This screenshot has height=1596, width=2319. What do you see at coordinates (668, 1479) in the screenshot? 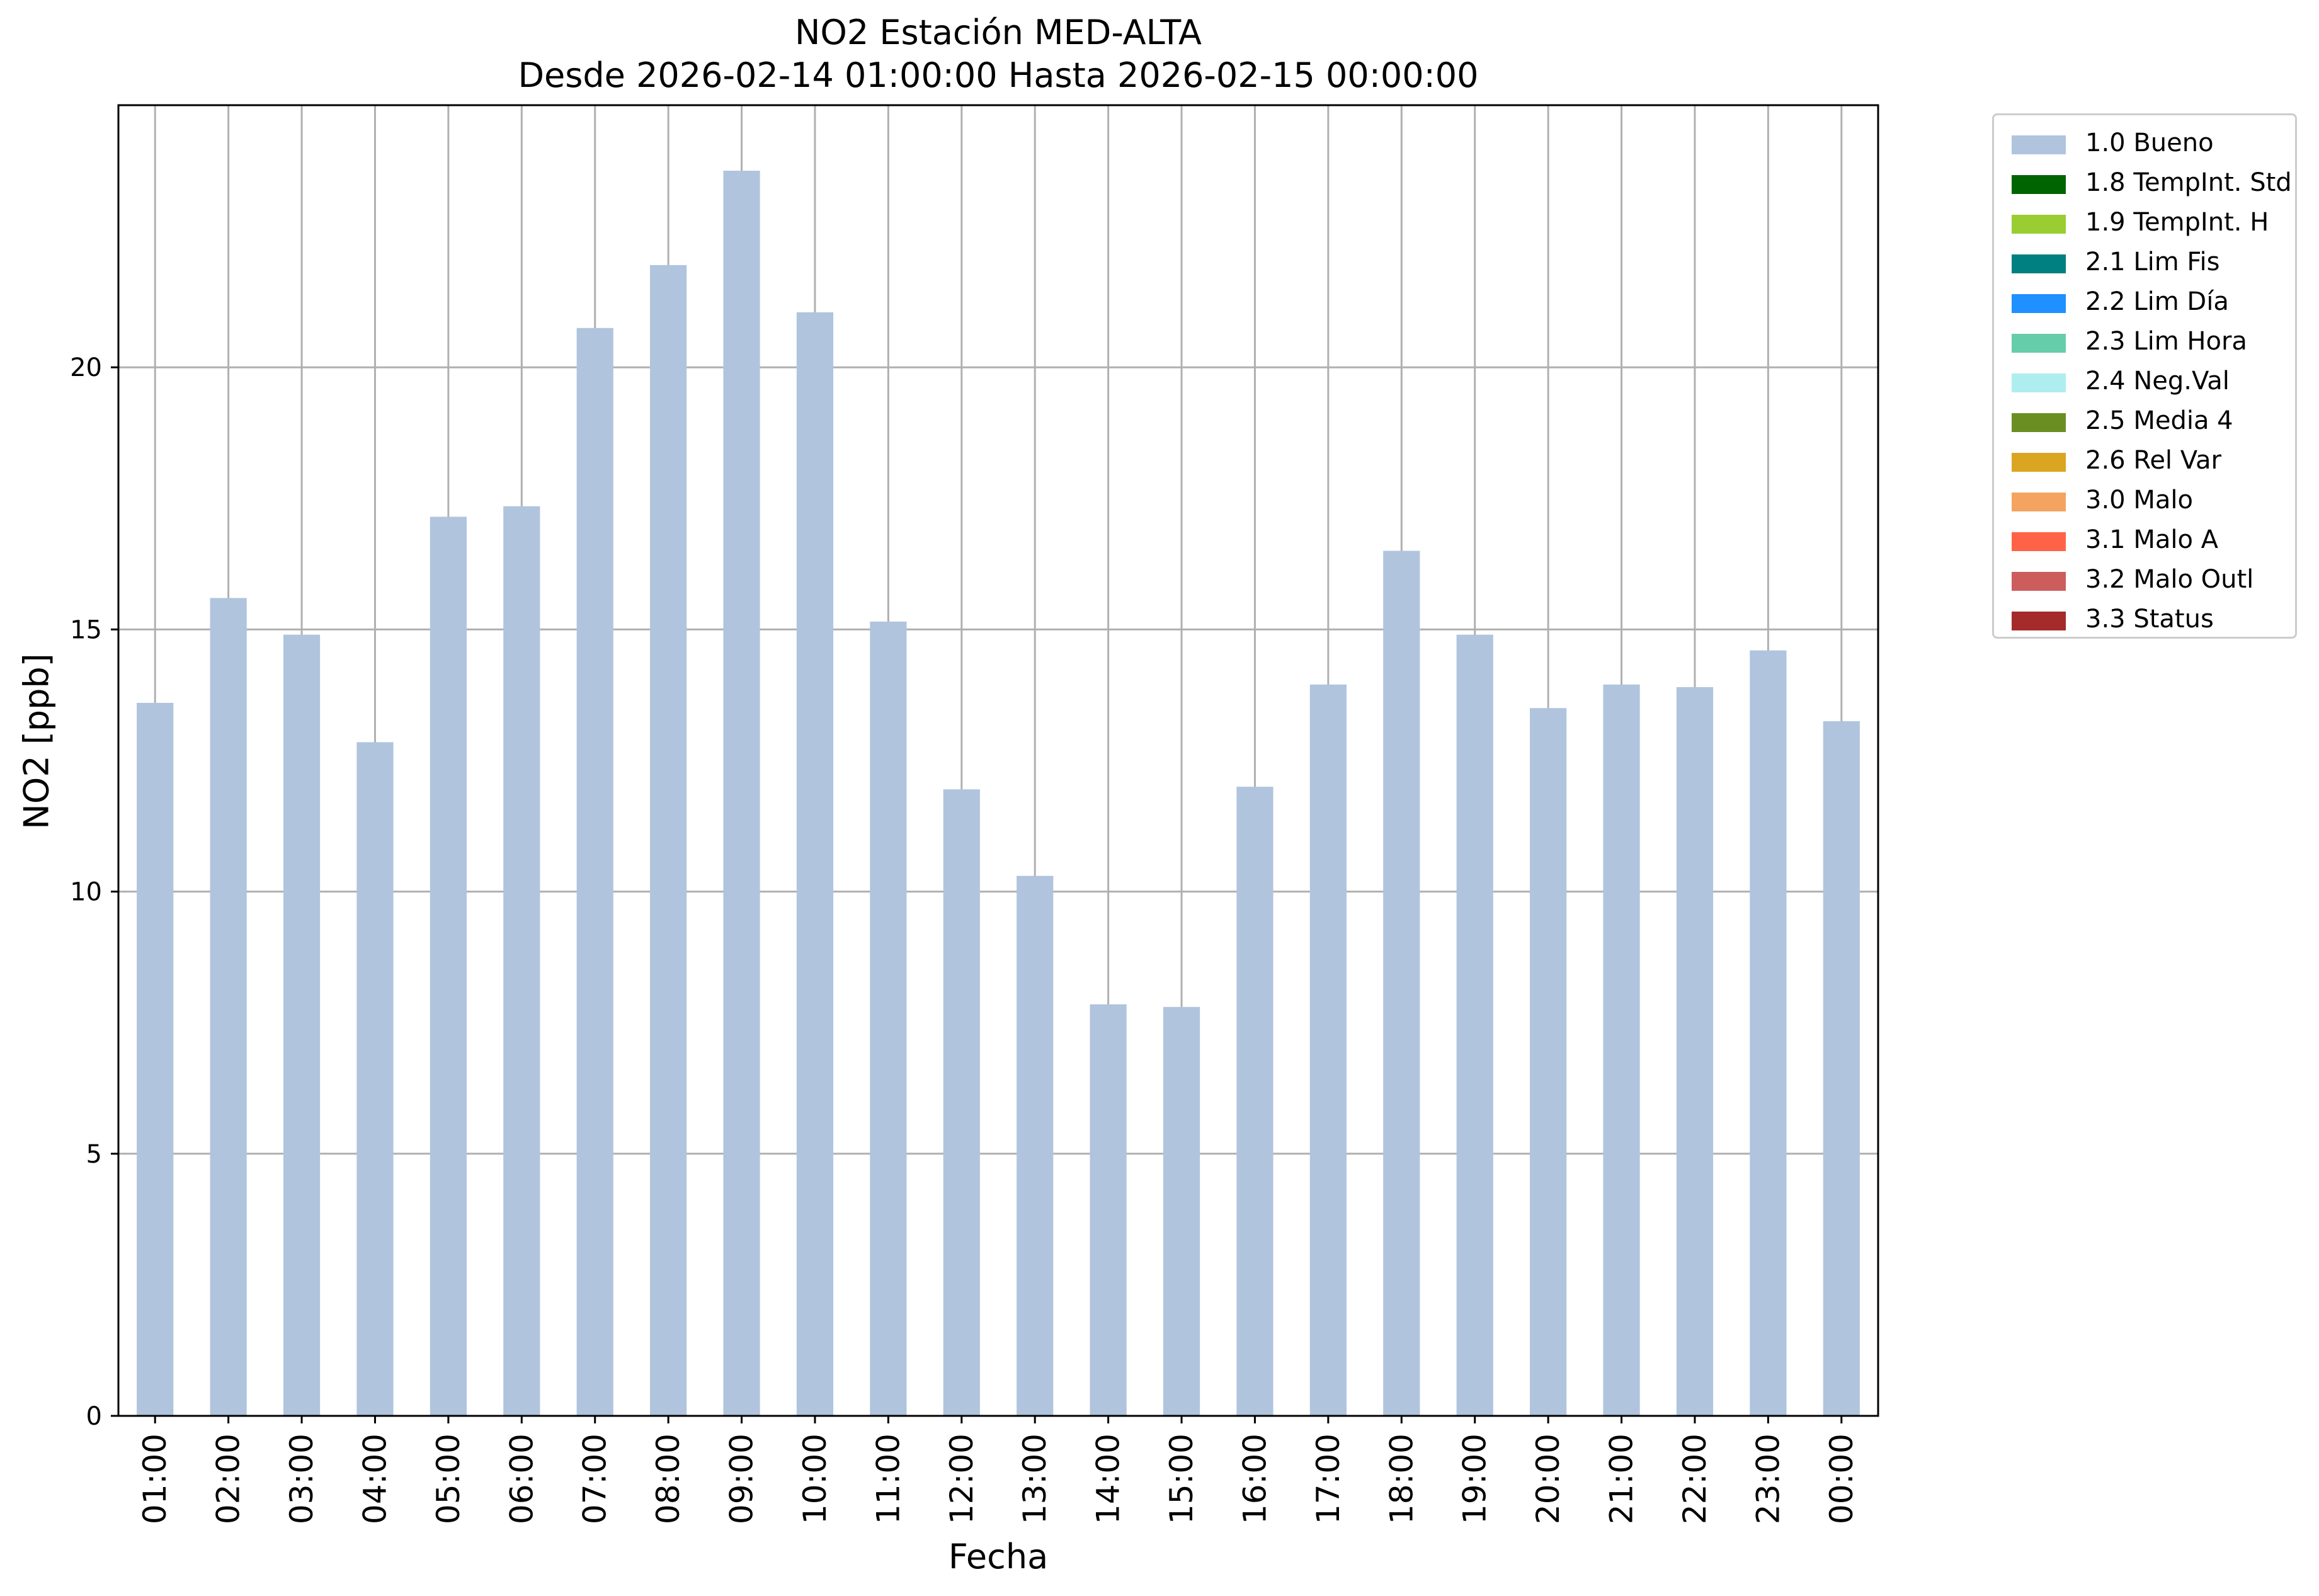
I see `x-tick-label: 08:00` at bounding box center [668, 1479].